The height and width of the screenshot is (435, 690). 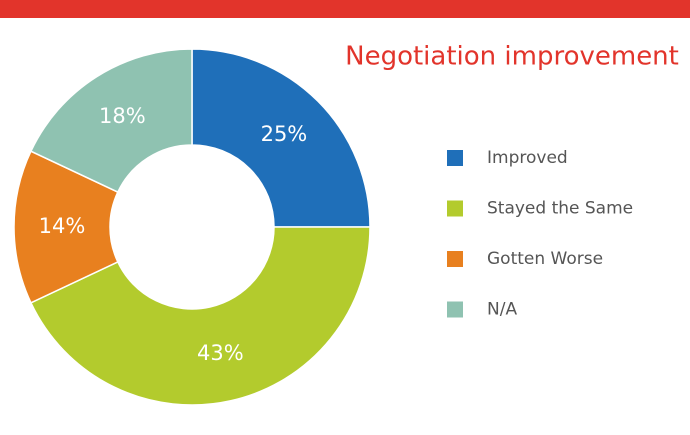 What do you see at coordinates (62, 226) in the screenshot?
I see `value-label: 14%` at bounding box center [62, 226].